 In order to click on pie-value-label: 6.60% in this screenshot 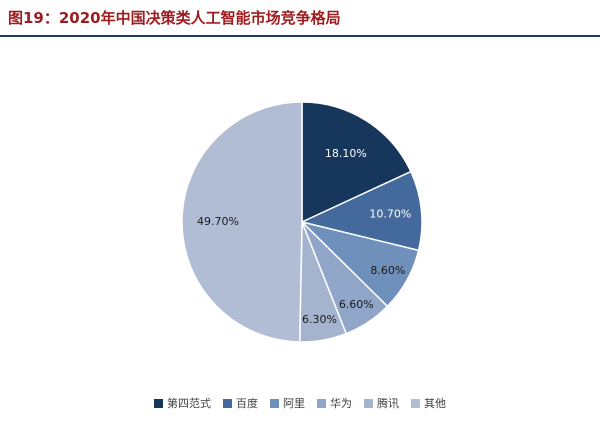, I will do `click(356, 304)`.